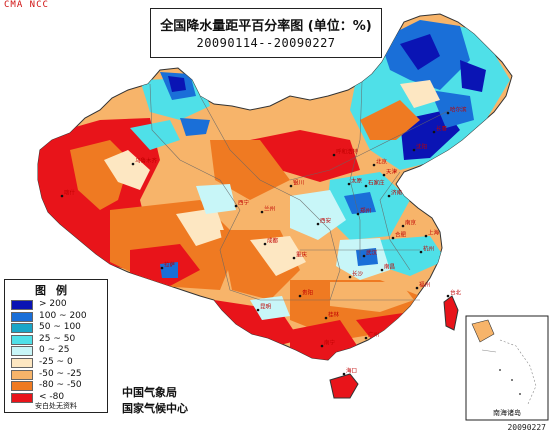 The image size is (550, 433). What do you see at coordinates (56, 406) in the screenshot?
I see `legend-note: 安白处无资料` at bounding box center [56, 406].